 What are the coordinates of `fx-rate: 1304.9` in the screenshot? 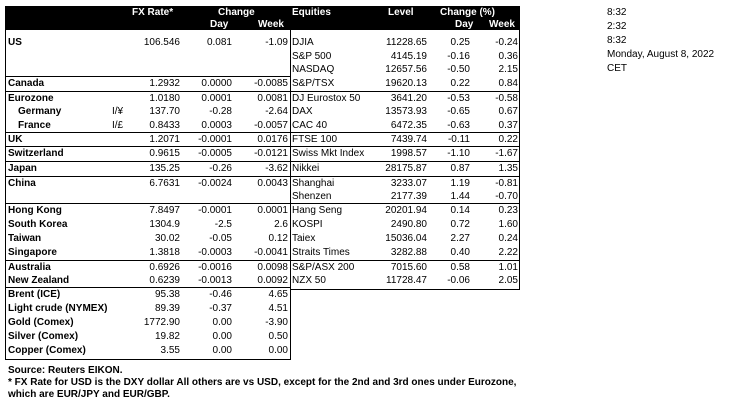 It's located at (164, 224).